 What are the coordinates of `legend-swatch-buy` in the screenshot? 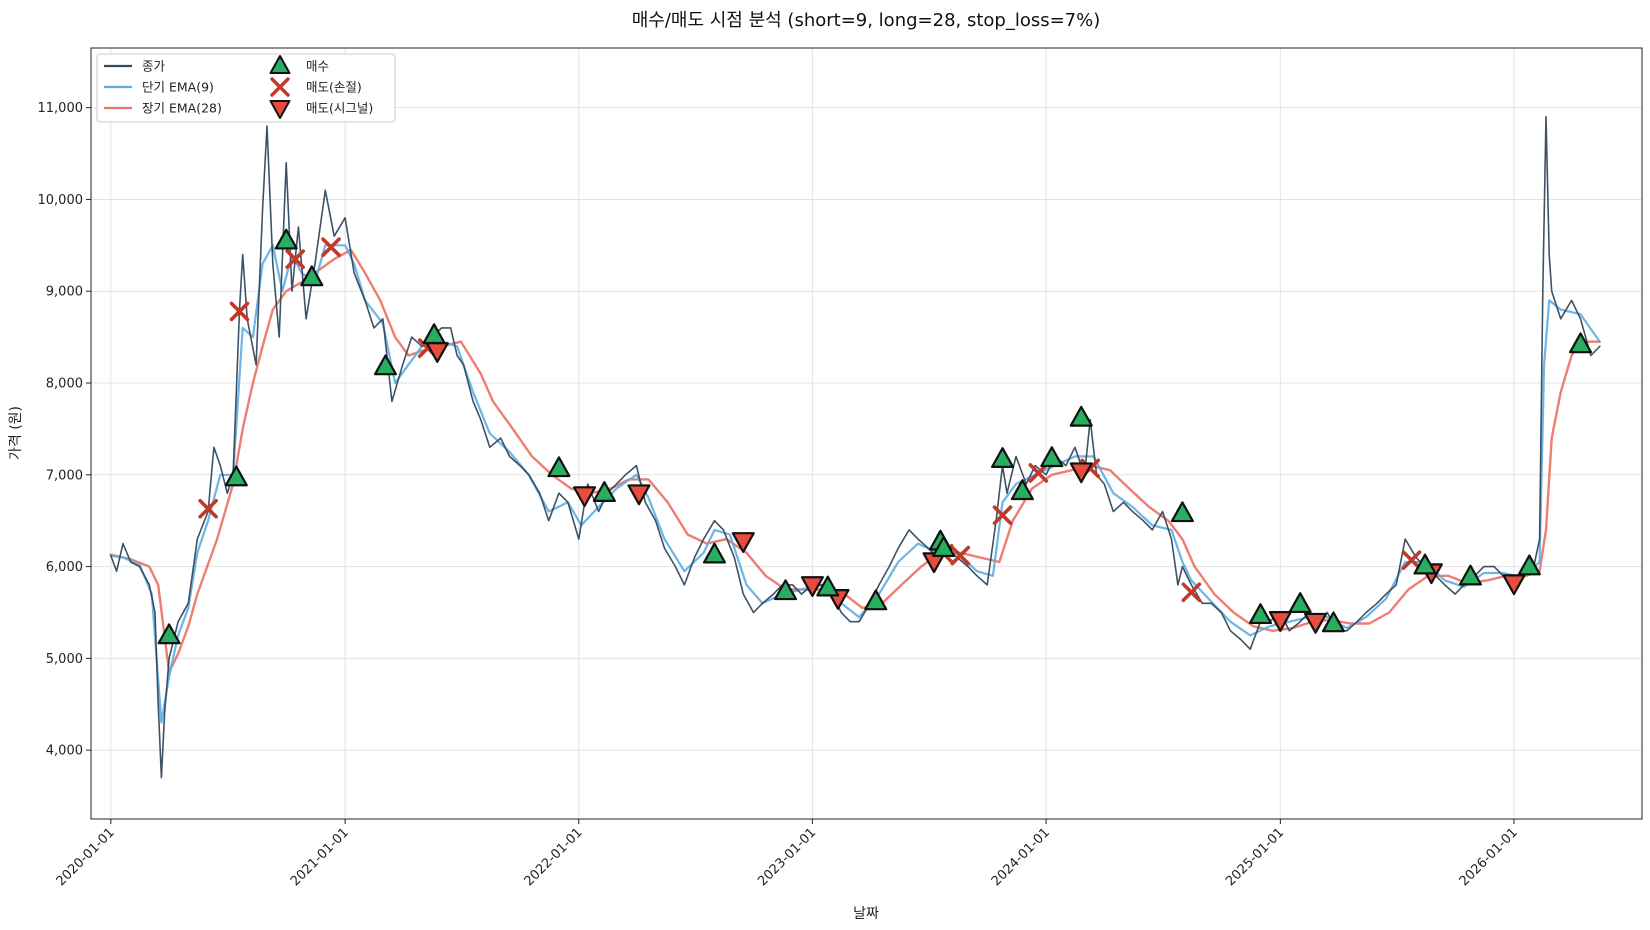 It's located at (280, 64).